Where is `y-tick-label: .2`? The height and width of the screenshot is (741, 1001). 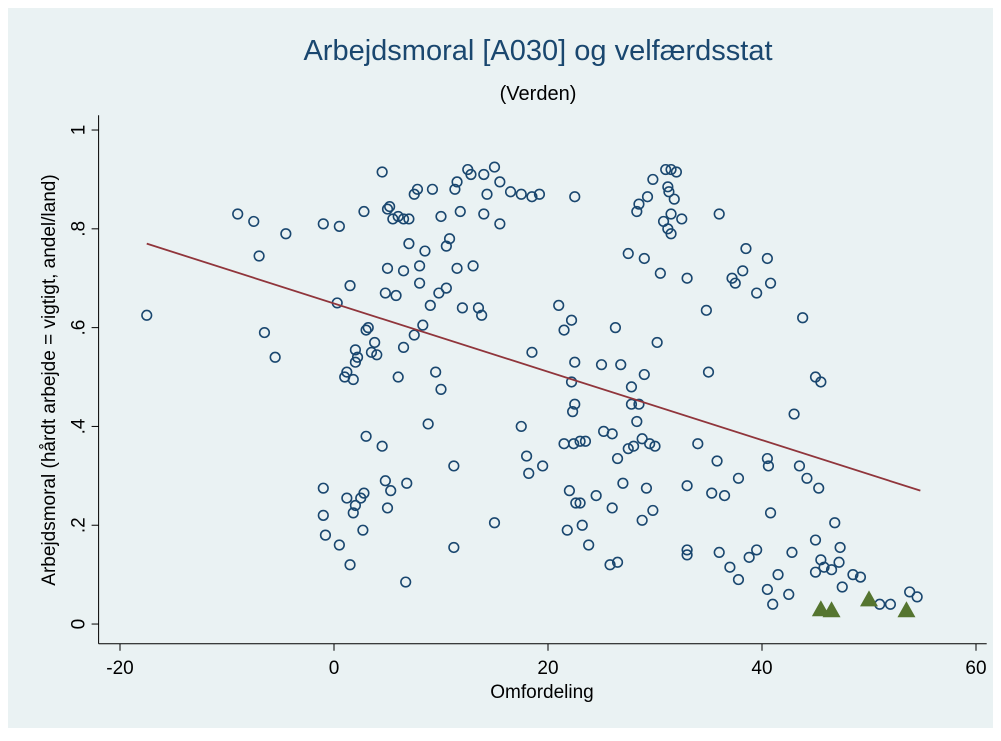
y-tick-label: .2 is located at coordinates (79, 525).